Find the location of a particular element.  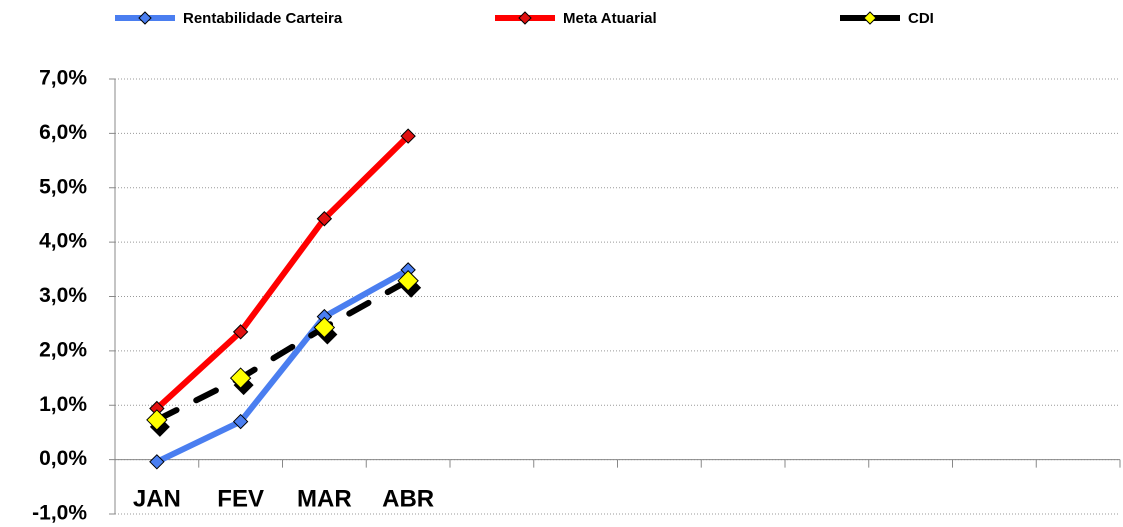

y-tick-label: -1,0% is located at coordinates (59, 513).